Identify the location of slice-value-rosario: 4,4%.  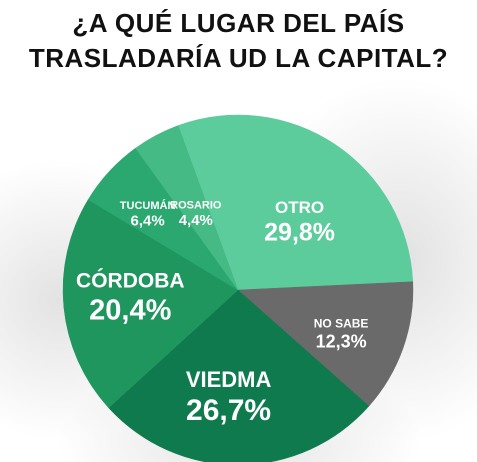
(196, 220).